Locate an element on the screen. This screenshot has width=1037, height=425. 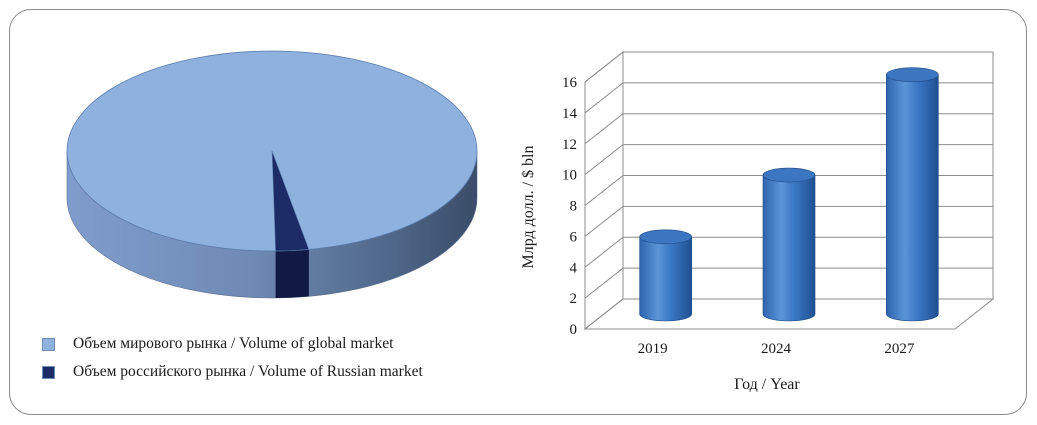
legend-swatch-russian is located at coordinates (48, 372).